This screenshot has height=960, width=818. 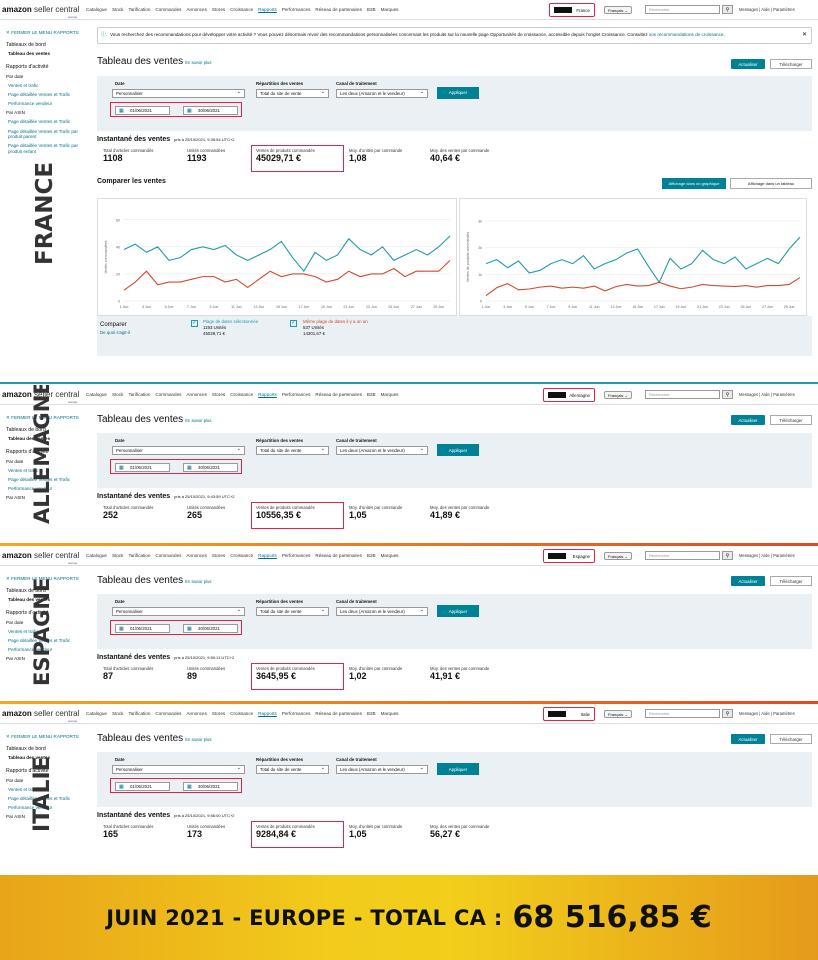 I want to click on what-link: De quoi s'agit-il, so click(x=115, y=332).